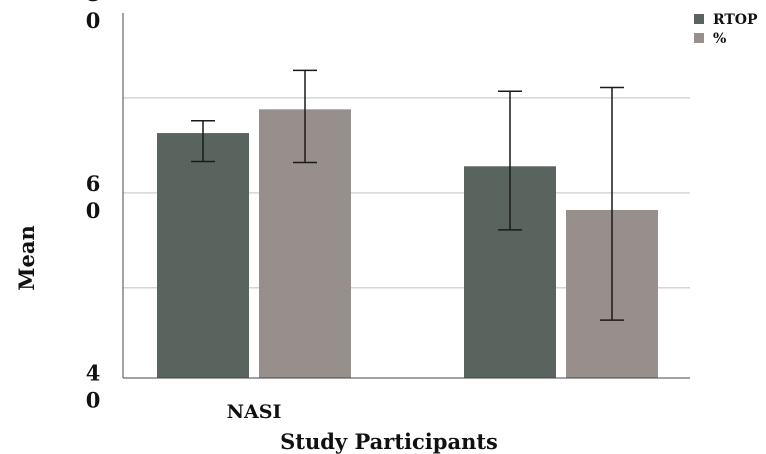 This screenshot has height=454, width=766. I want to click on x-axis-title: Study Participants, so click(389, 441).